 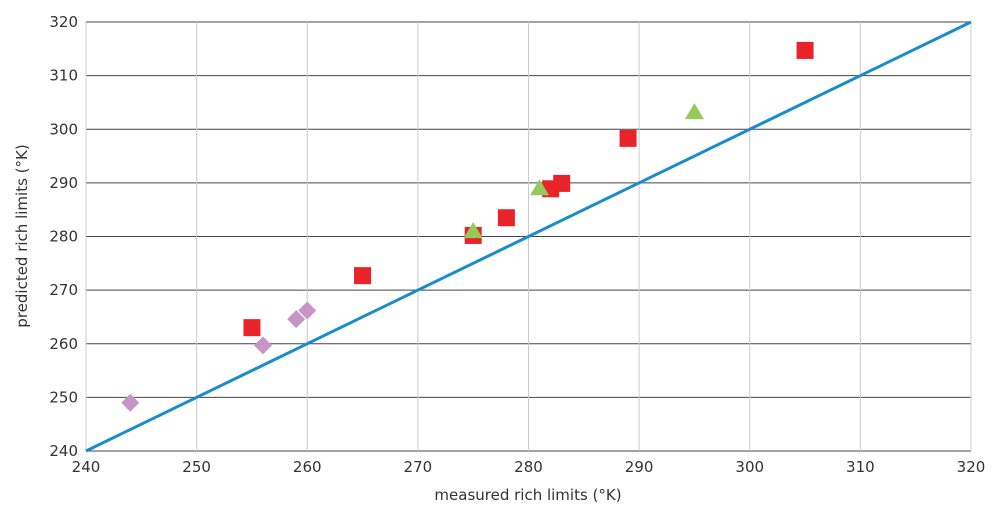 I want to click on y-tick-label: 250, so click(x=63, y=397).